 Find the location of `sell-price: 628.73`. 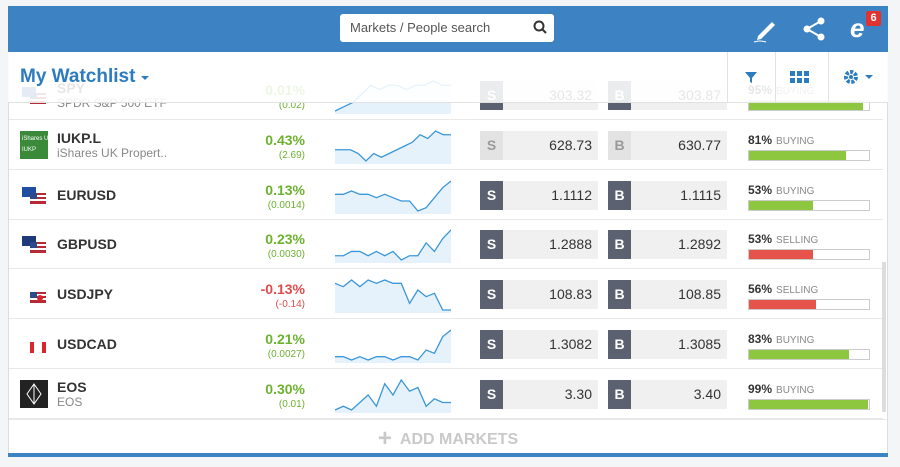

sell-price: 628.73 is located at coordinates (550, 145).